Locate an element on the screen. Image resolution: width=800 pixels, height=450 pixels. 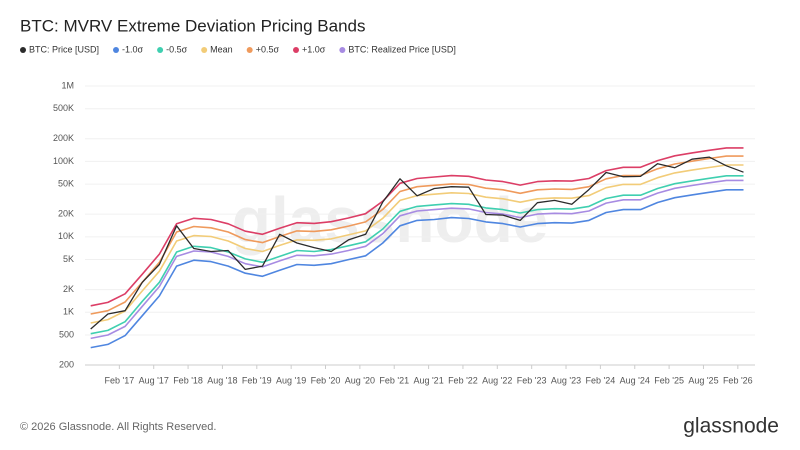
x-tick-label: Feb '24 is located at coordinates (601, 380).